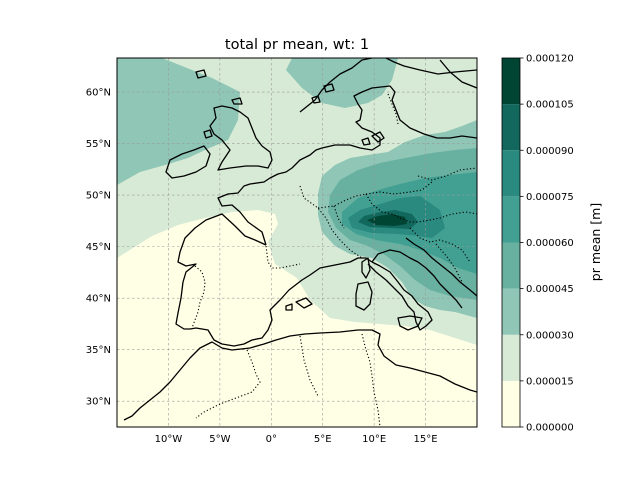  Describe the element at coordinates (595, 242) in the screenshot. I see `colorbar-label: pr mean [m]` at that location.